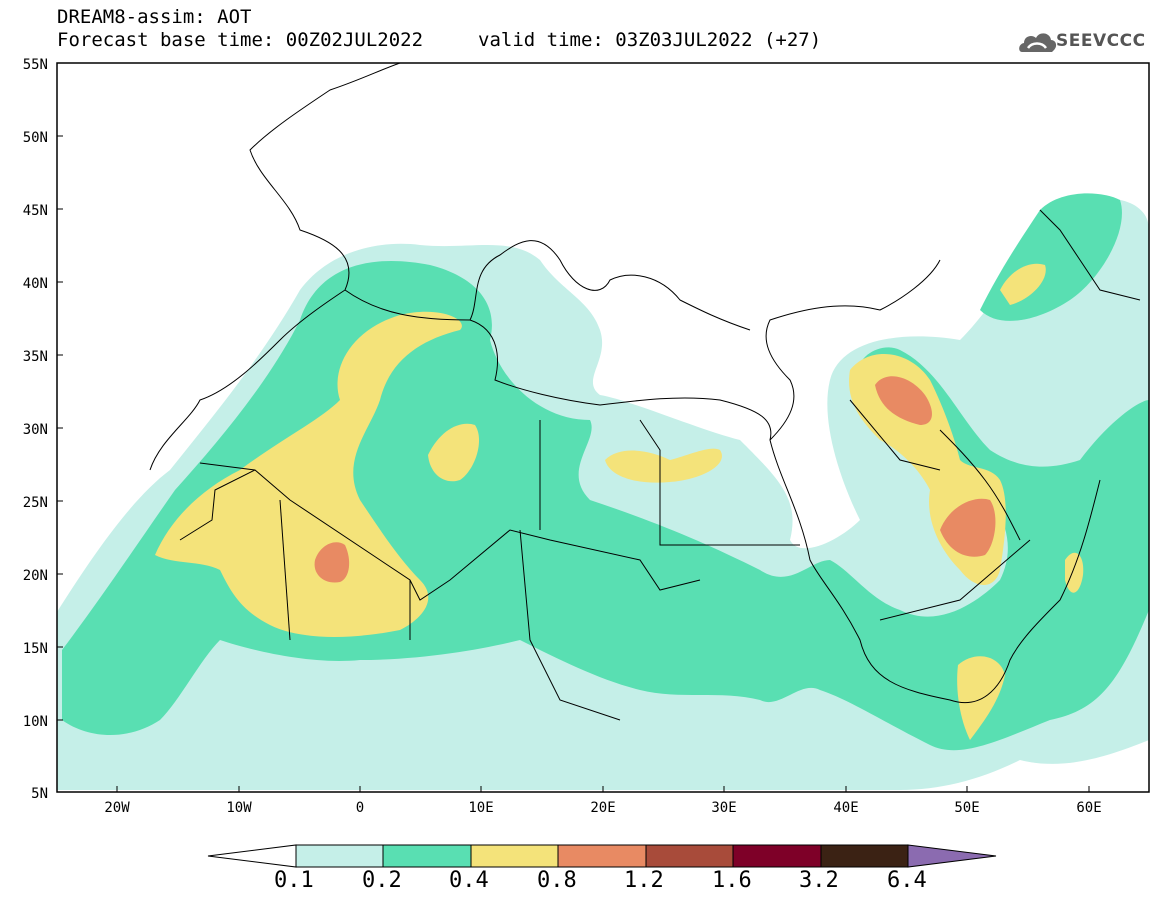 This screenshot has height=905, width=1165. I want to click on aot-region-high-sahara, so click(308, 474).